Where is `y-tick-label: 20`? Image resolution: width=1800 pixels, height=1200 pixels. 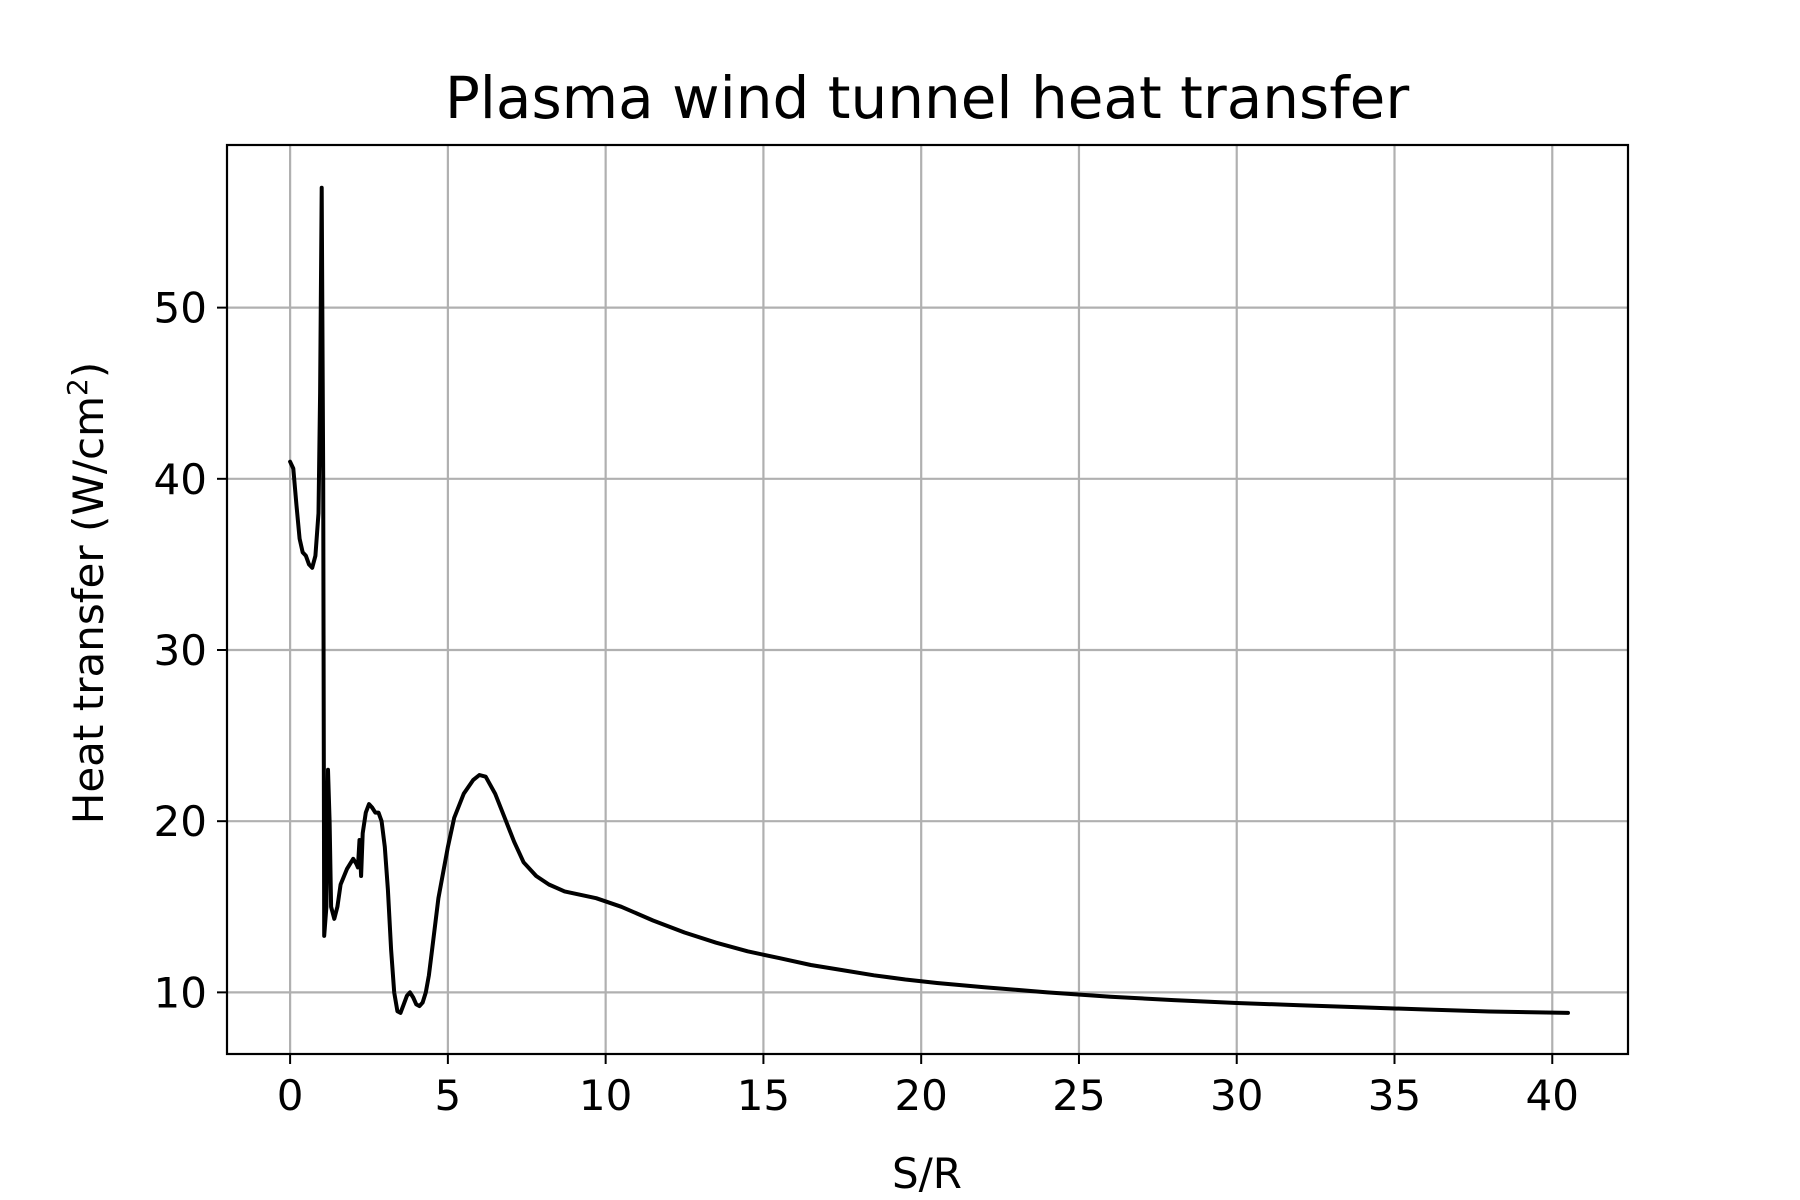 y-tick-label: 20 is located at coordinates (180, 821).